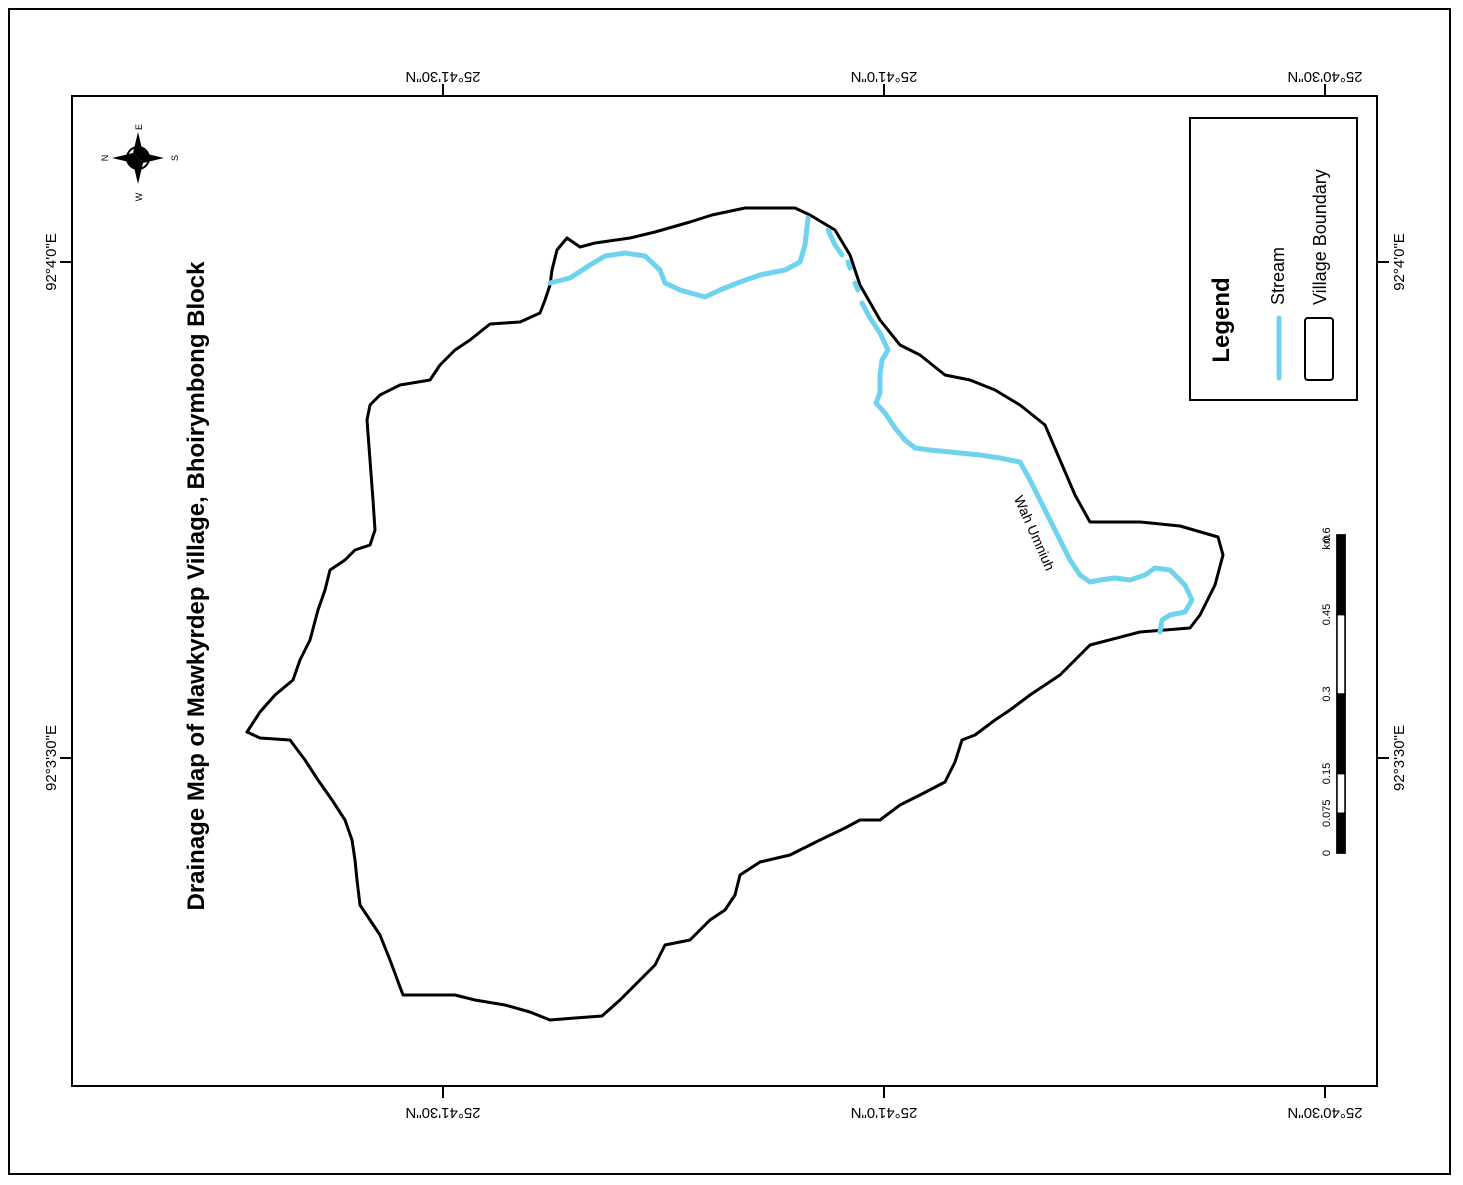 Image resolution: width=1463 pixels, height=1185 pixels. Describe the element at coordinates (51, 262) in the screenshot. I see `lon-label-left-1: 92°4'0"E` at that location.